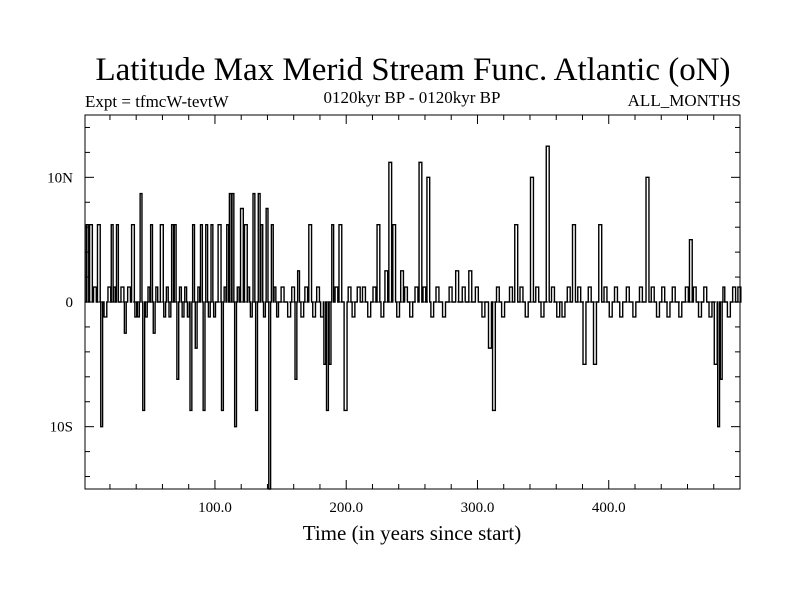  What do you see at coordinates (70, 303) in the screenshot?
I see `y-tick-label: 0` at bounding box center [70, 303].